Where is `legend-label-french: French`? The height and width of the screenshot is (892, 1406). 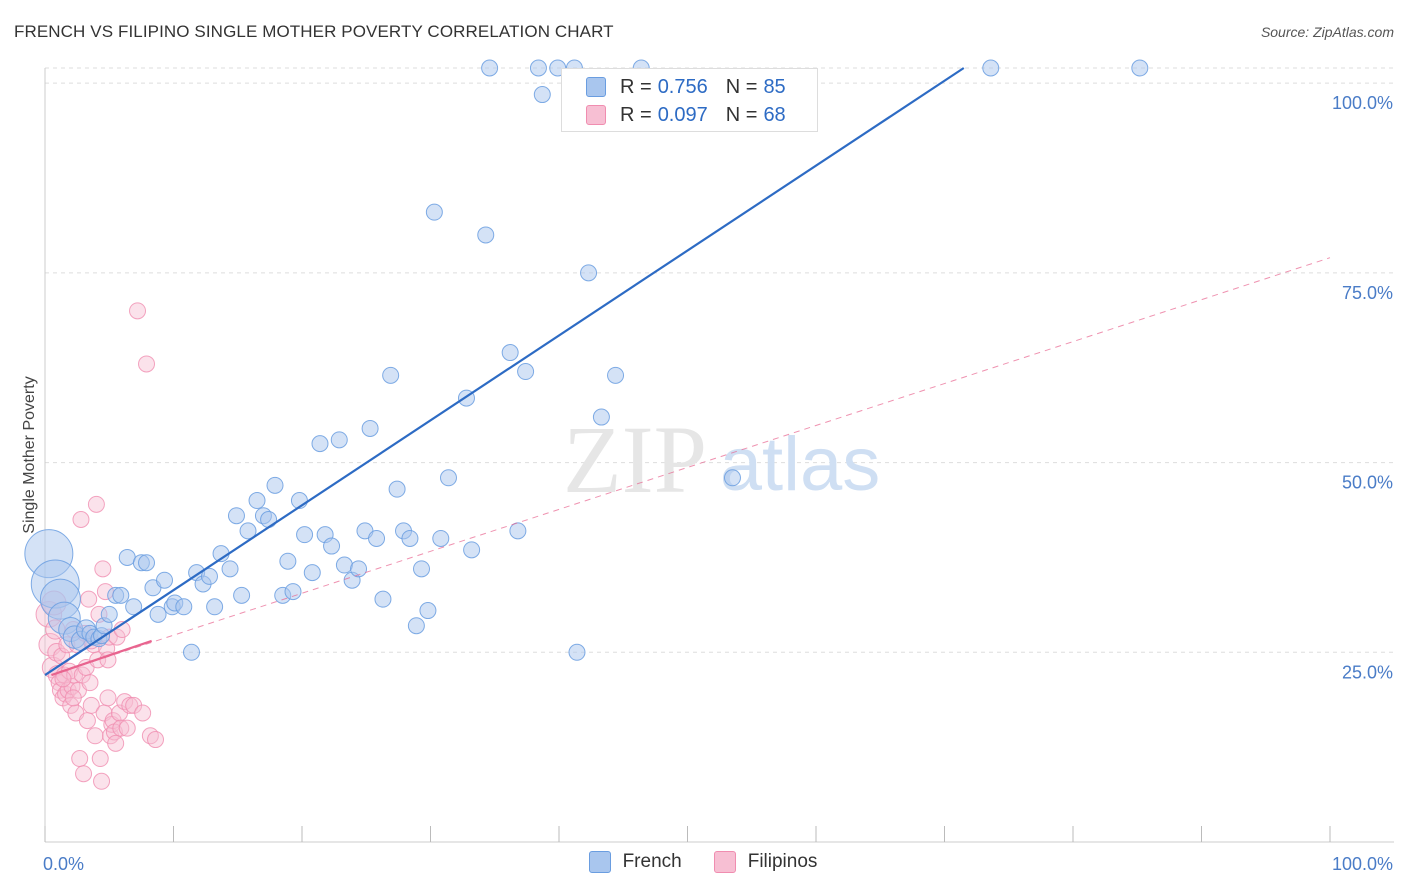
legend-label-french: French is located at coordinates (652, 861).